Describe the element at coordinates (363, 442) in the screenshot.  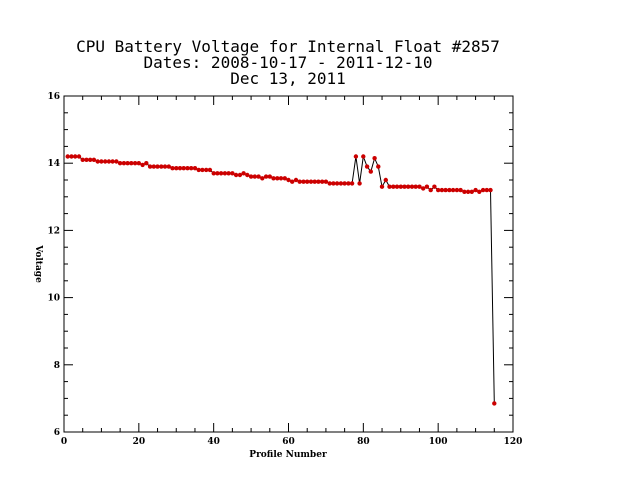
I see `x-tick-label: 80` at that location.